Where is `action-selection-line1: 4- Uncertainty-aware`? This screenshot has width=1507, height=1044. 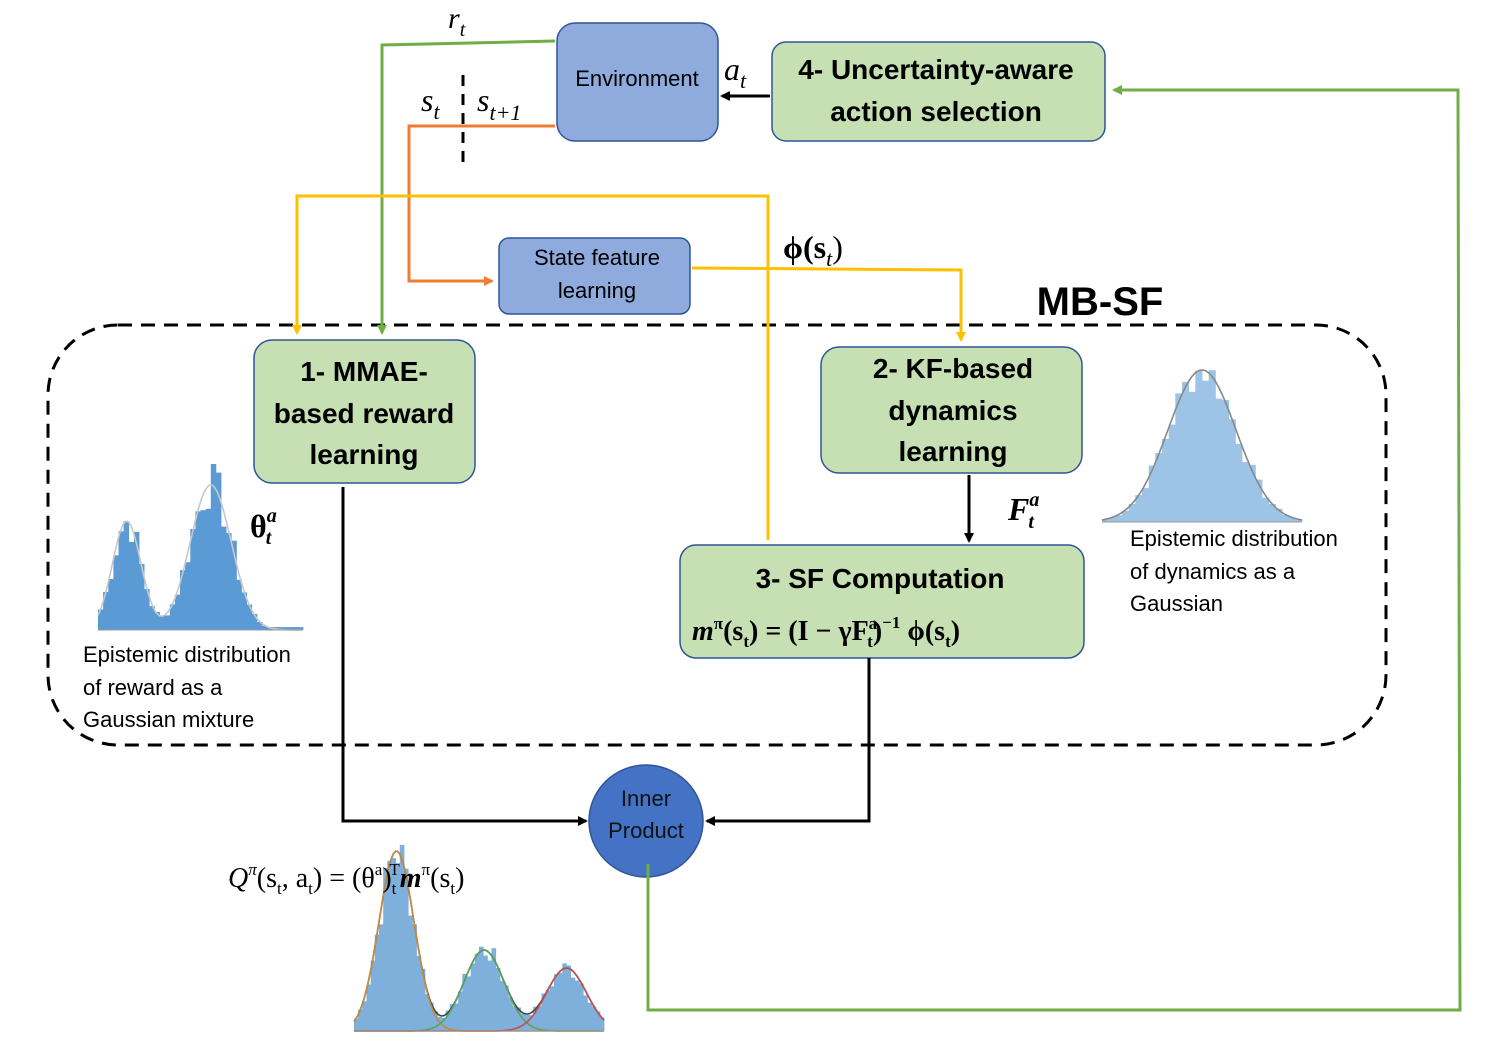 action-selection-line1: 4- Uncertainty-aware is located at coordinates (935, 69).